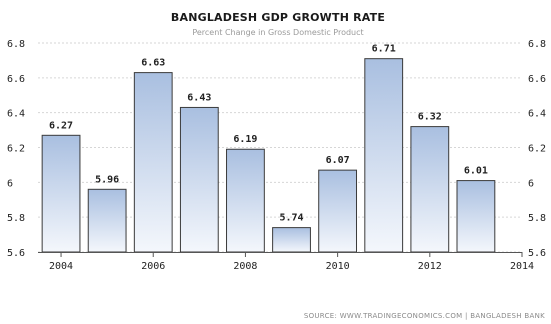 The width and height of the screenshot is (551, 324). Describe the element at coordinates (291, 218) in the screenshot. I see `data-label: 5.74` at that location.